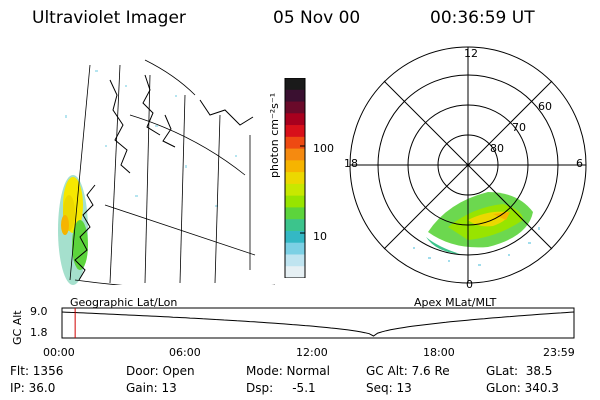 Image resolution: width=600 pixels, height=400 pixels. Describe the element at coordinates (39, 311) in the screenshot. I see `timeline-ytick-high: 9.0` at that location.